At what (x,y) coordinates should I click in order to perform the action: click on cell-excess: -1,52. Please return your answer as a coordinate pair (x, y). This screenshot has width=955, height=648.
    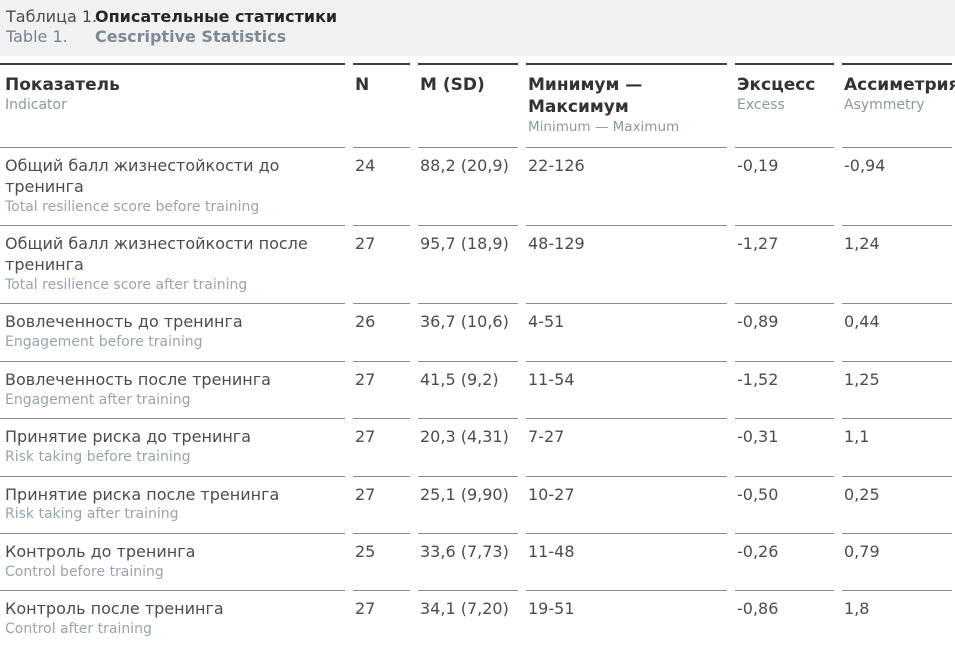
    Looking at the image, I should click on (784, 389).